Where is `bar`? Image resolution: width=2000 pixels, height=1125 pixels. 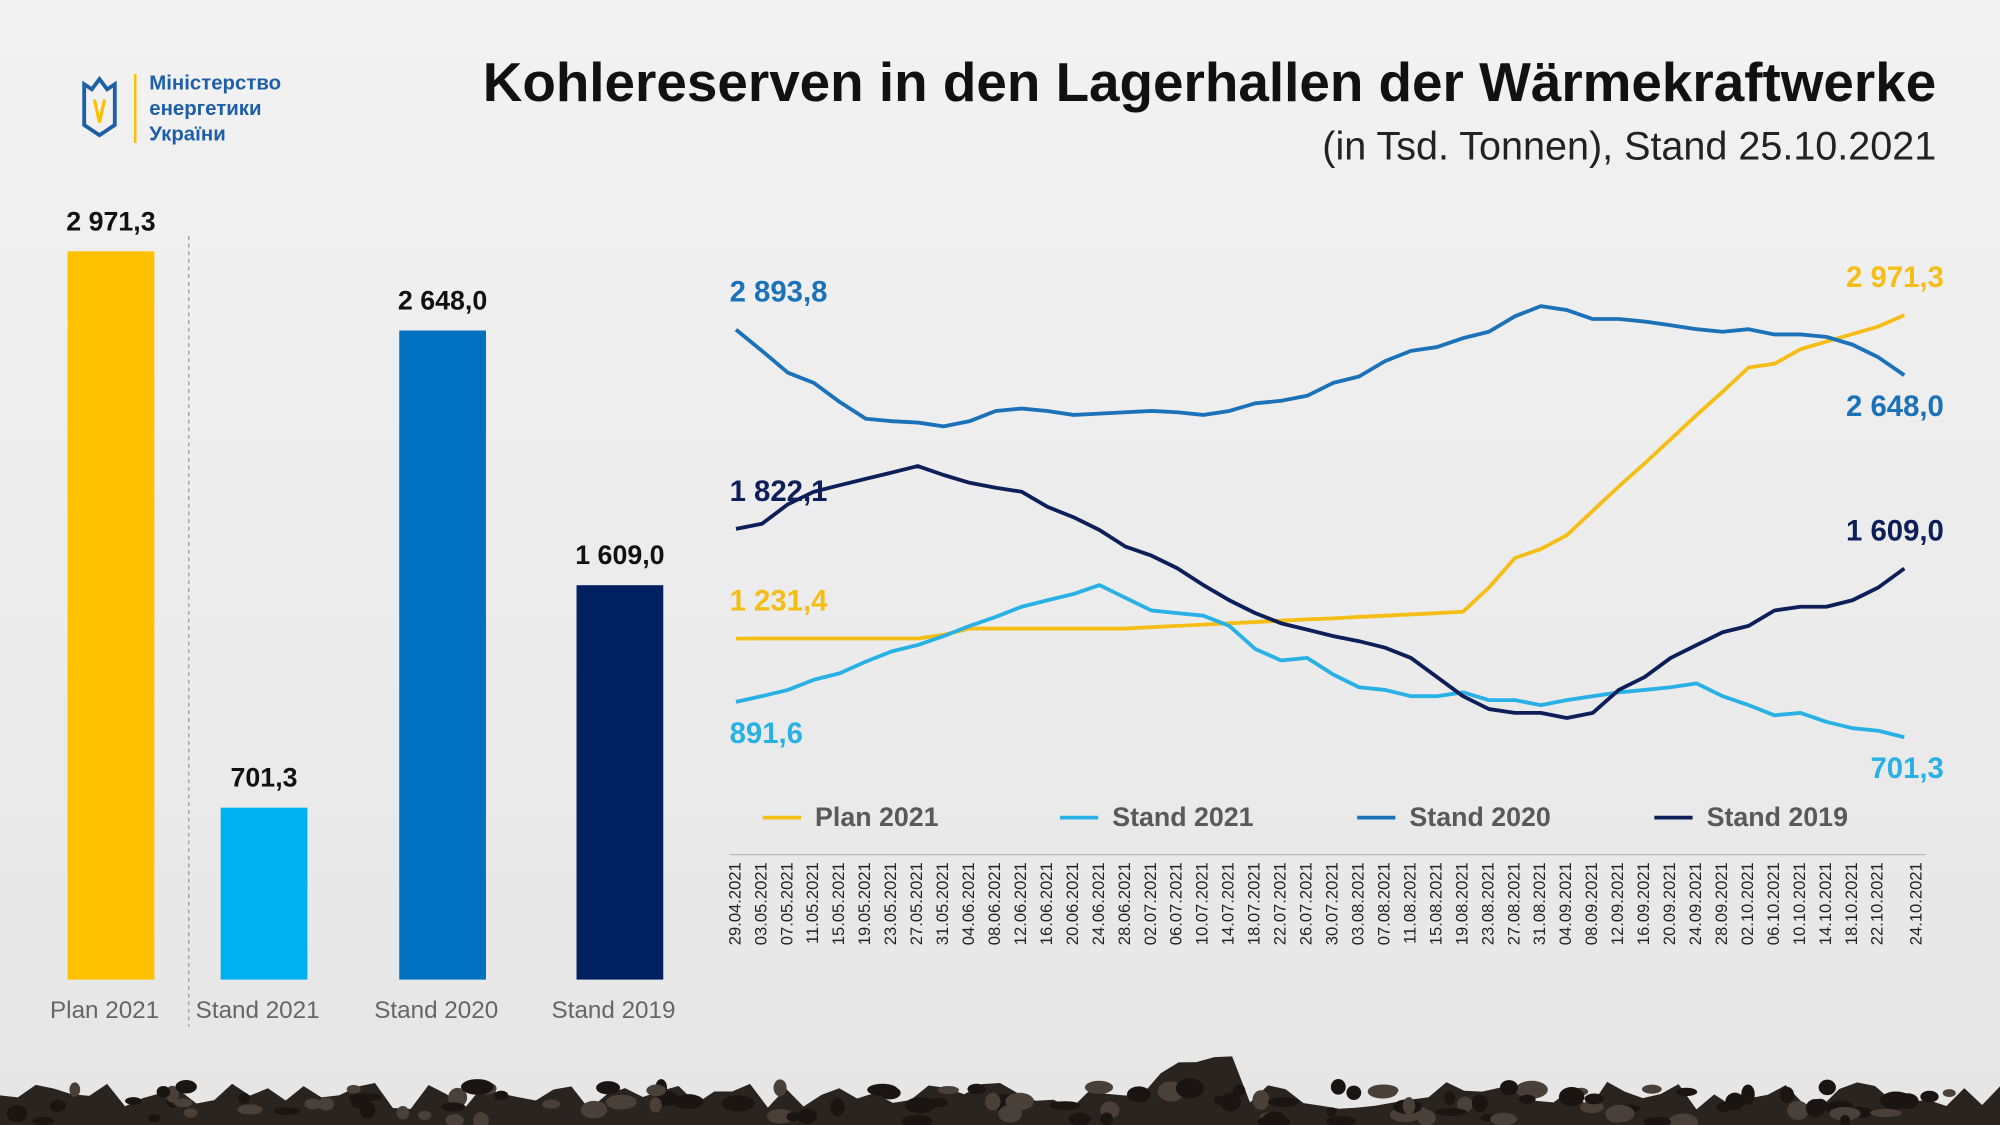
bar is located at coordinates (264, 893).